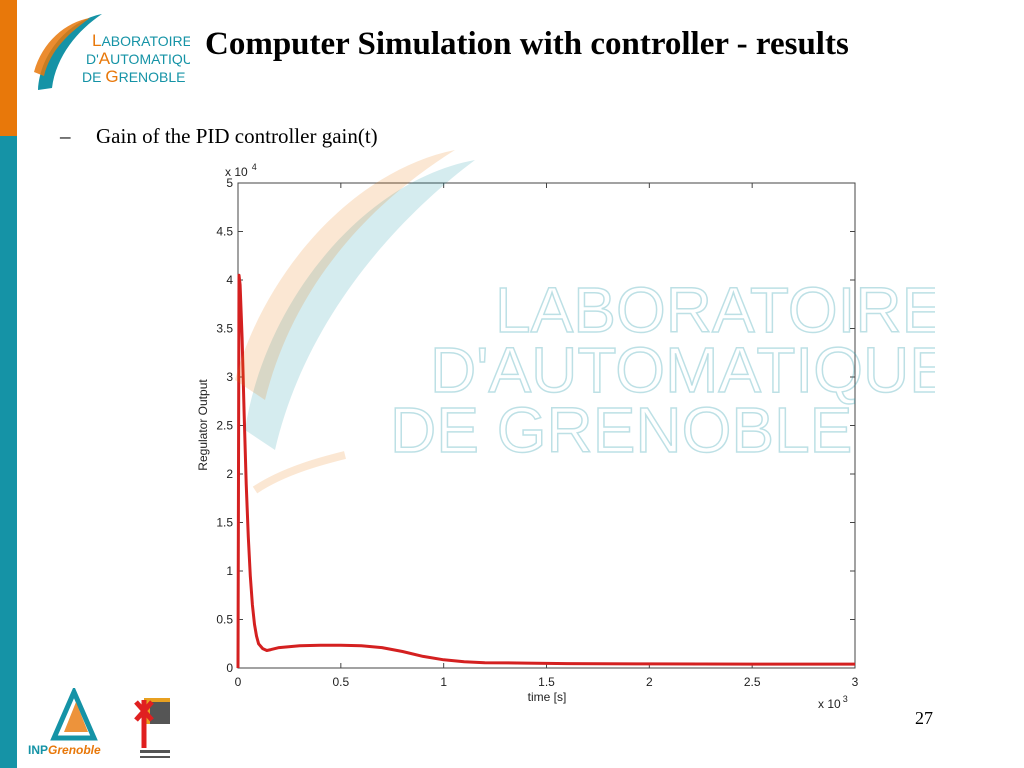 The image size is (1024, 768). I want to click on svg-text: INPGrenoble, so click(64, 750).